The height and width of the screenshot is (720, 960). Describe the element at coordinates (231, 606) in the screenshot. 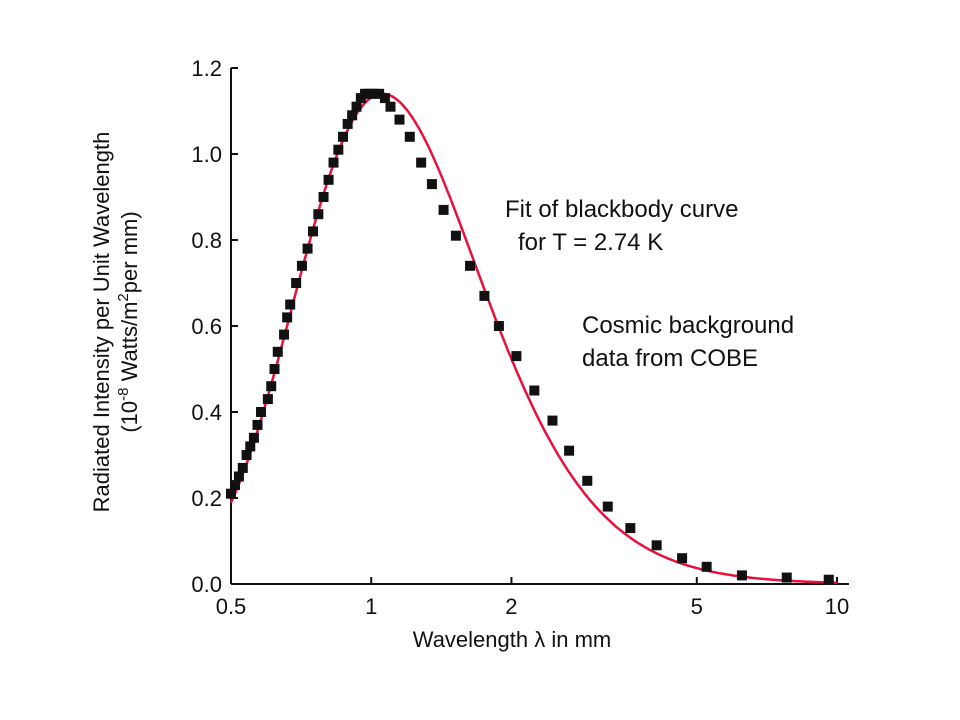

I see `x-tick-label: 0.5` at that location.